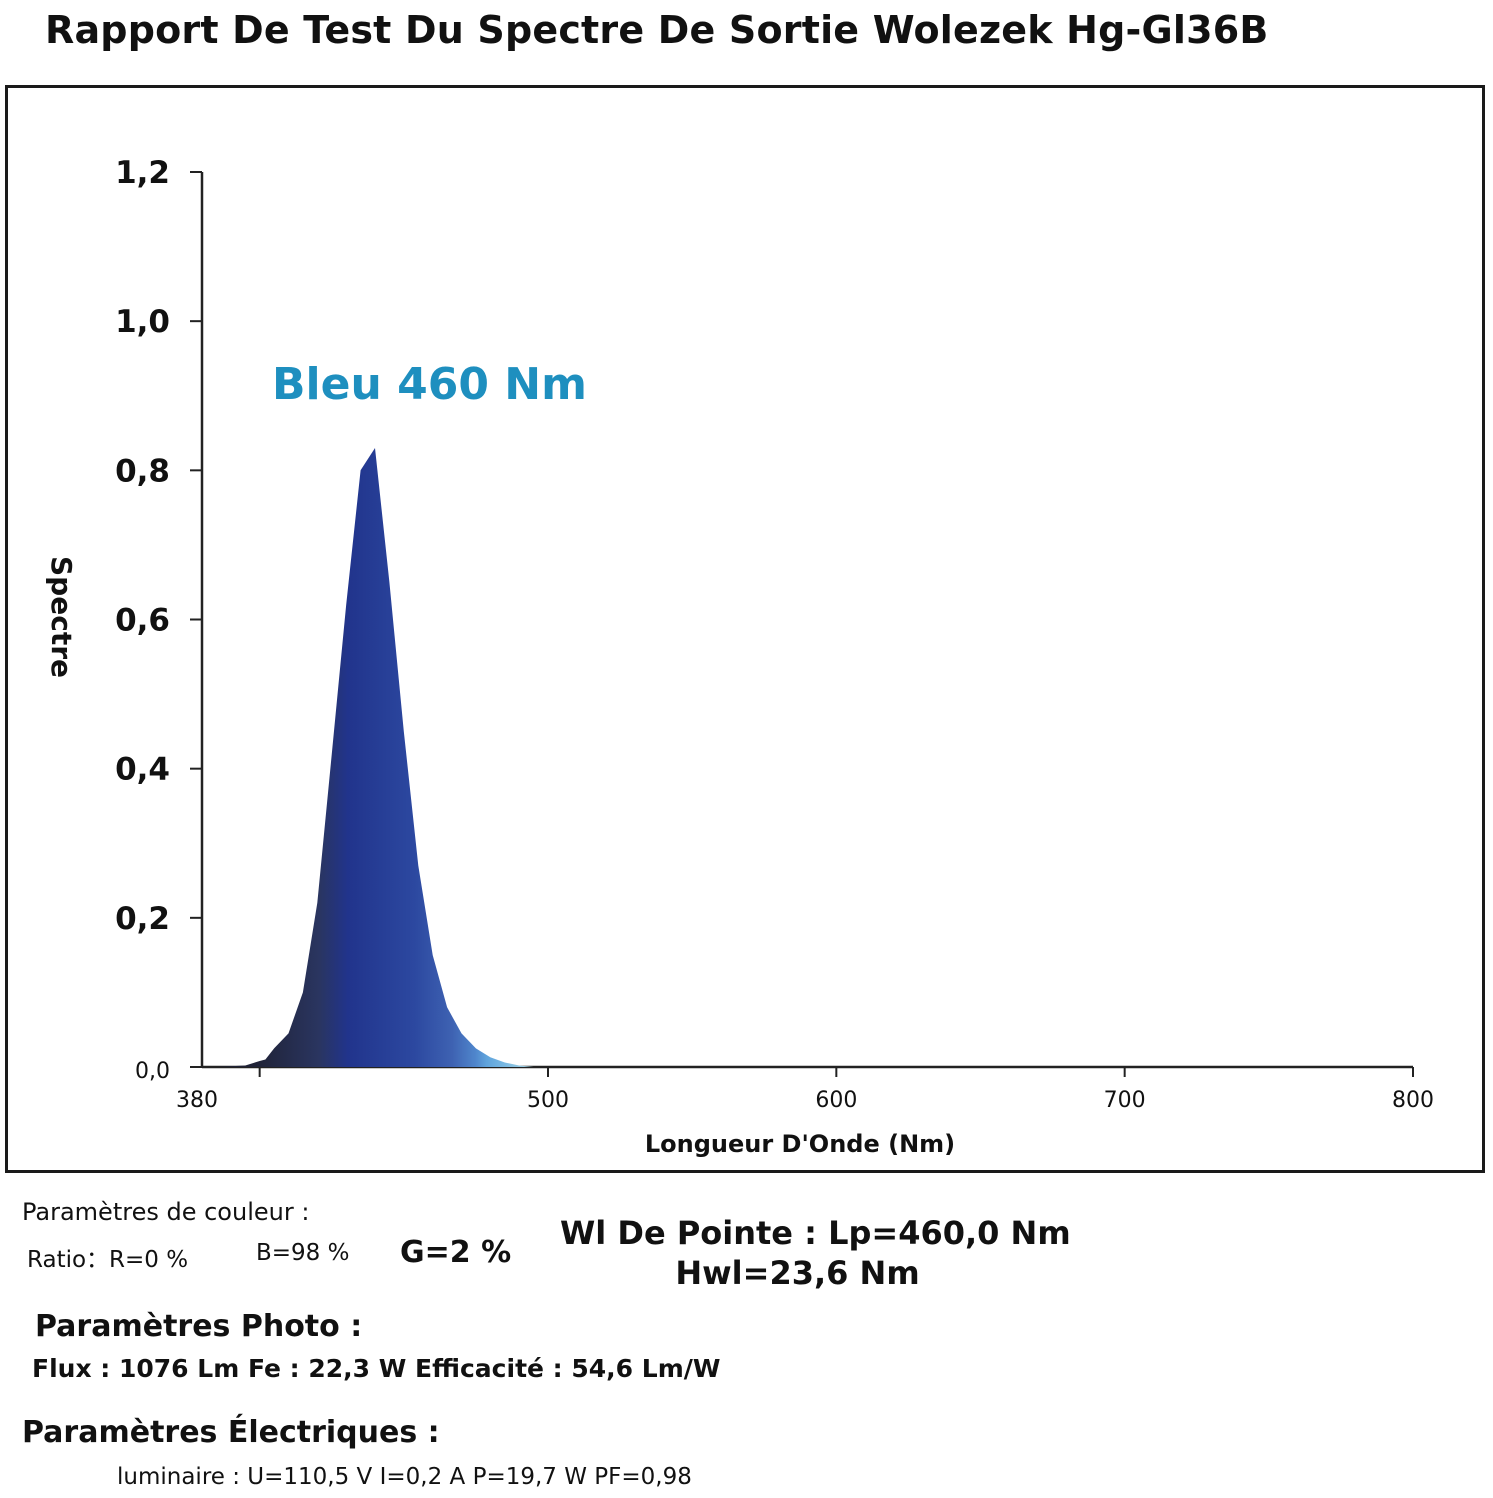 The height and width of the screenshot is (1498, 1493). What do you see at coordinates (797, 1273) in the screenshot?
I see `half-width: Hwl=23,6 Nm` at bounding box center [797, 1273].